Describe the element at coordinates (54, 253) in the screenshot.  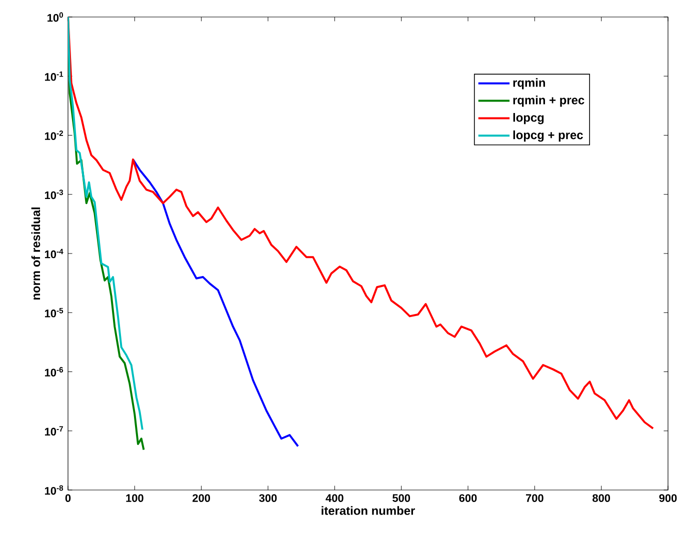
I see `y-tick-label: 10$^{-4}$` at that location.